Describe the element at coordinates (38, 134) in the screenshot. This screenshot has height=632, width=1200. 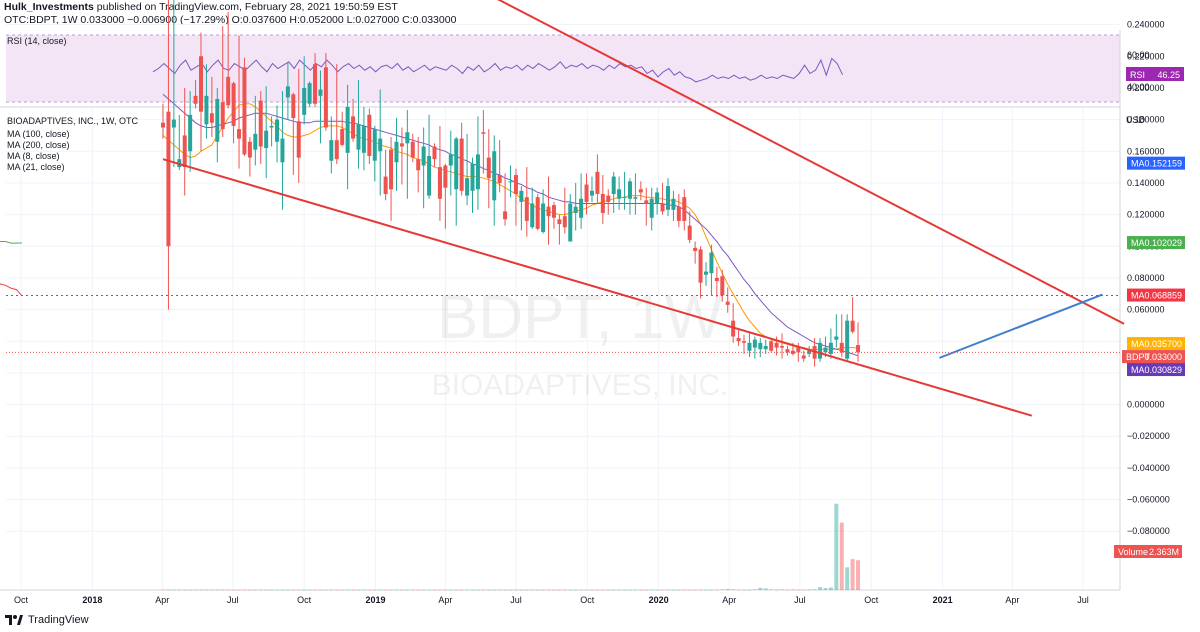
I see `legend-ma100: MA (100, close)` at that location.